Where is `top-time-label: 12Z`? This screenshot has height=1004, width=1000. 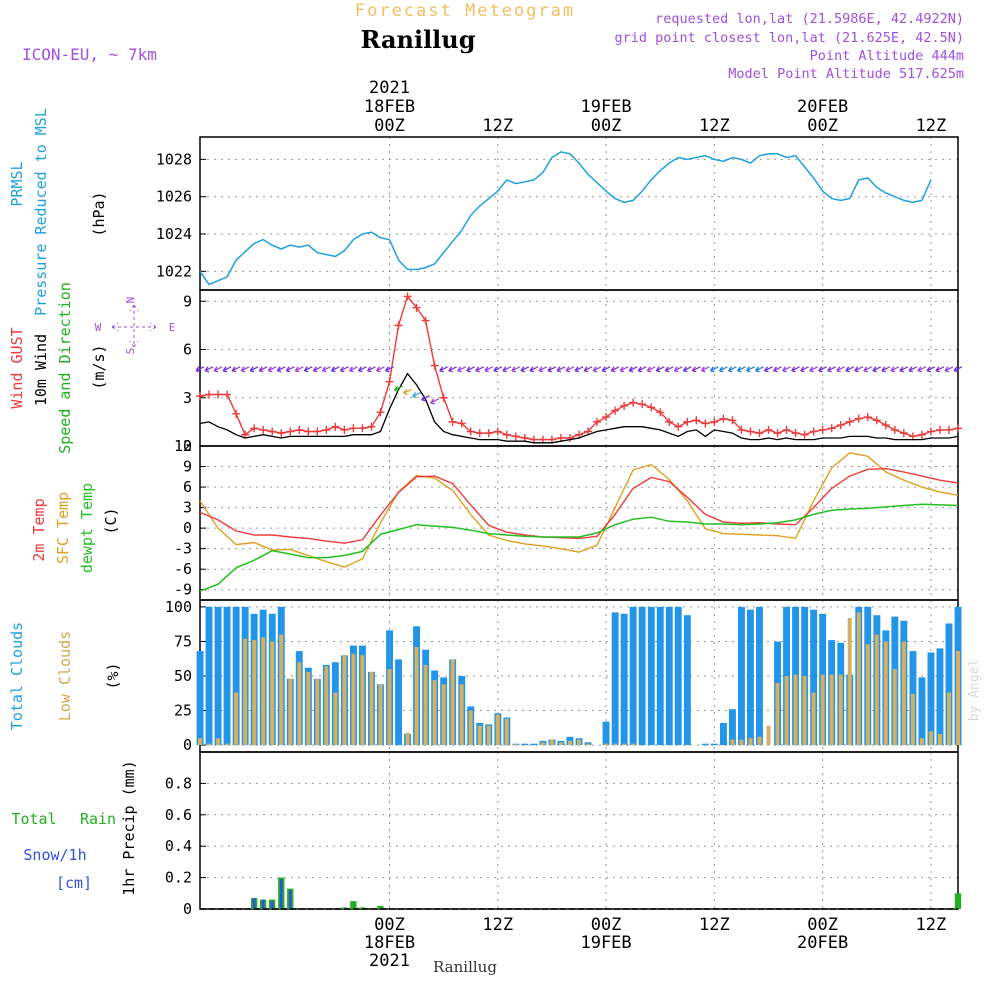
top-time-label: 12Z is located at coordinates (931, 126).